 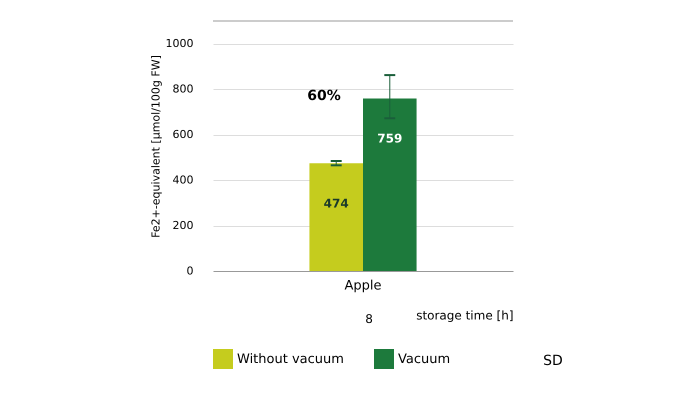 I want to click on x-tick-label: Apple, so click(x=363, y=286).